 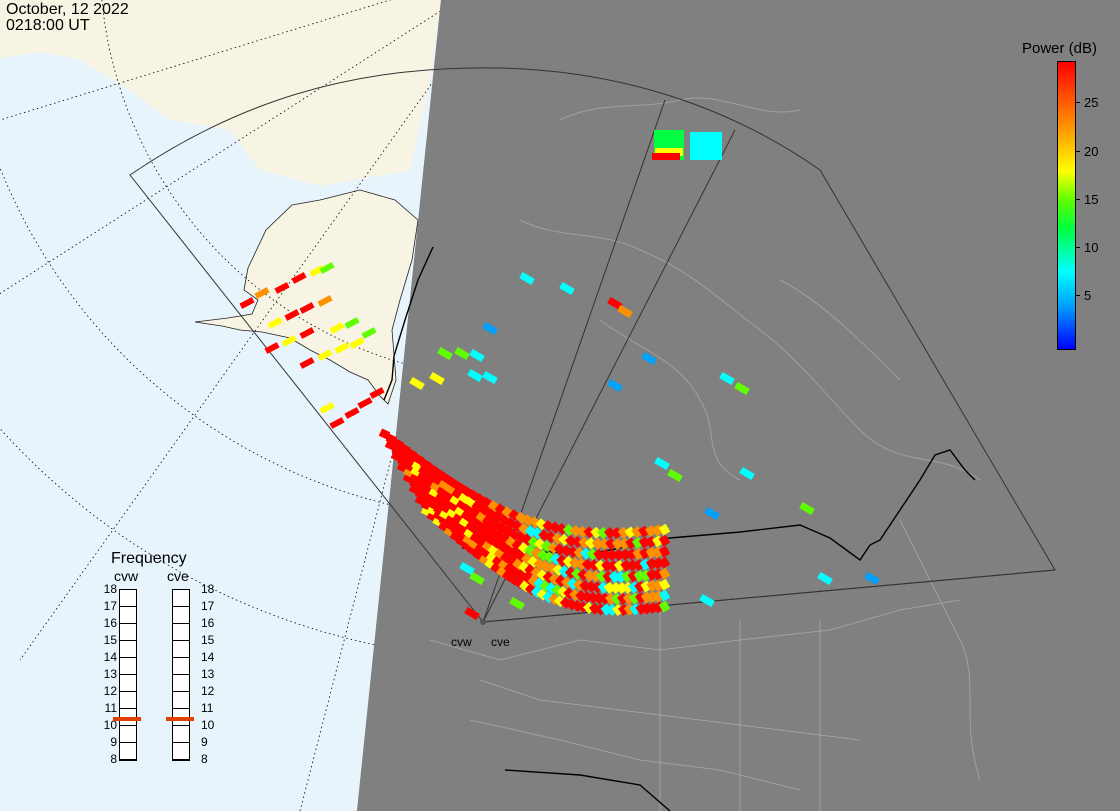 I want to click on frequency-indicator-cvw, so click(x=127, y=719).